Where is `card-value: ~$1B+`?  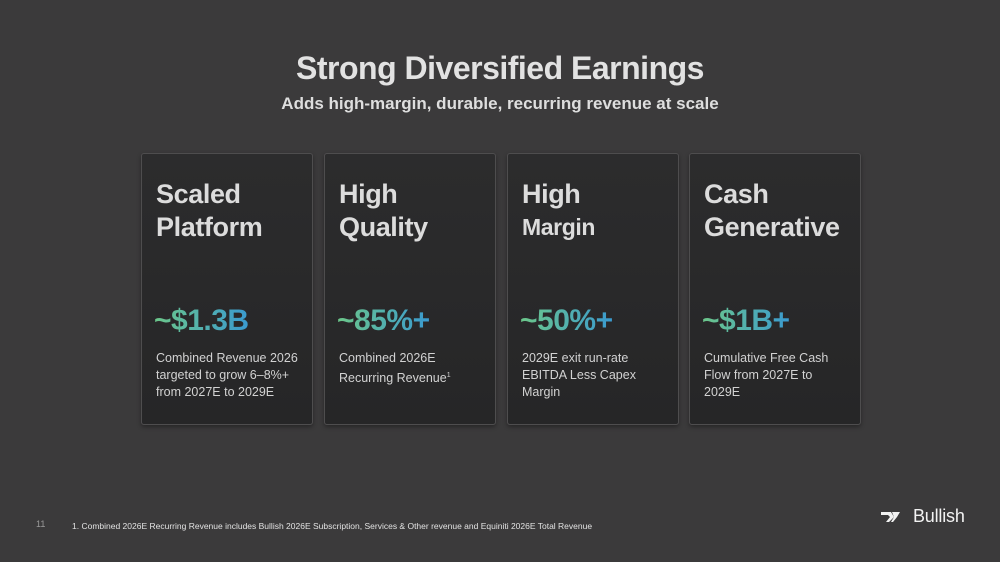
card-value: ~$1B+ is located at coordinates (746, 320).